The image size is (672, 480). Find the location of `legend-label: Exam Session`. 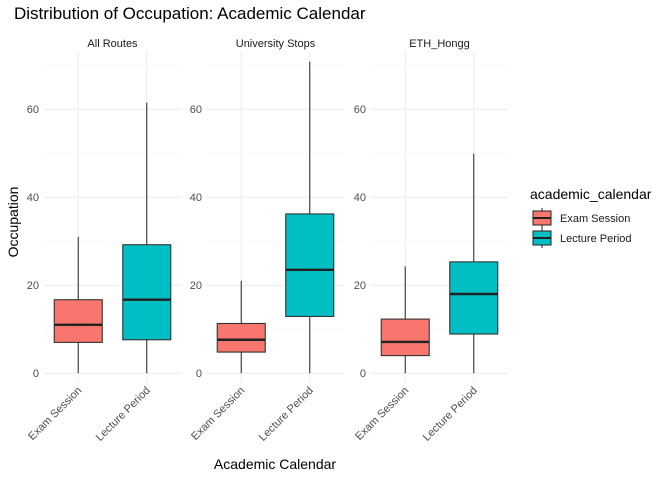

legend-label: Exam Session is located at coordinates (595, 219).